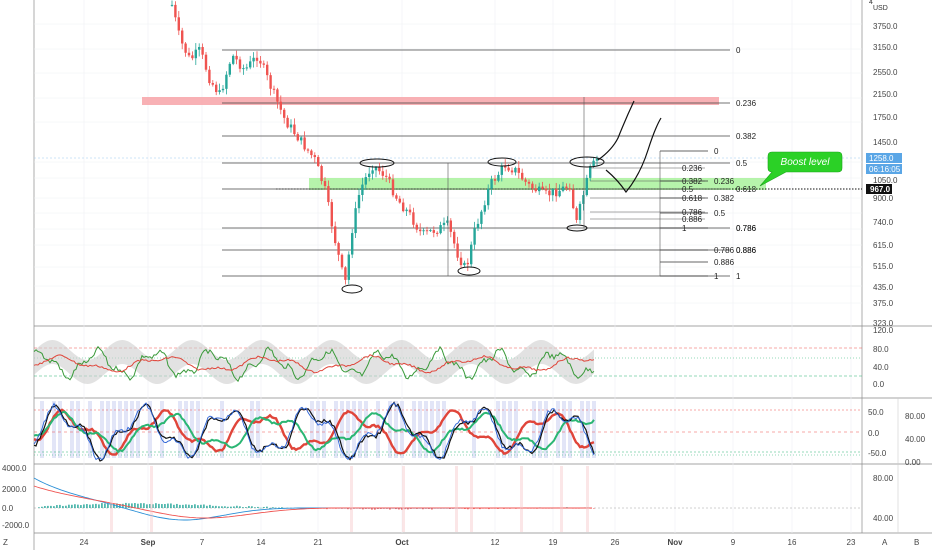  I want to click on fib-label: 0.5, so click(742, 163).